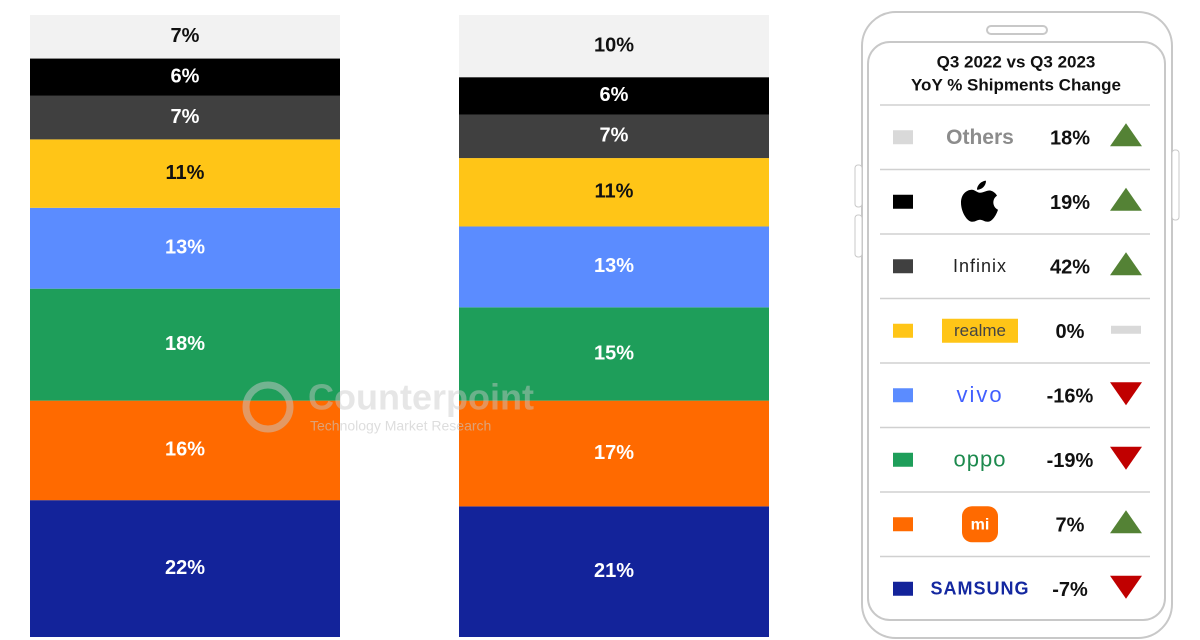 Image resolution: width=1200 pixels, height=640 pixels. What do you see at coordinates (980, 266) in the screenshot?
I see `brand-name: Infinix` at bounding box center [980, 266].